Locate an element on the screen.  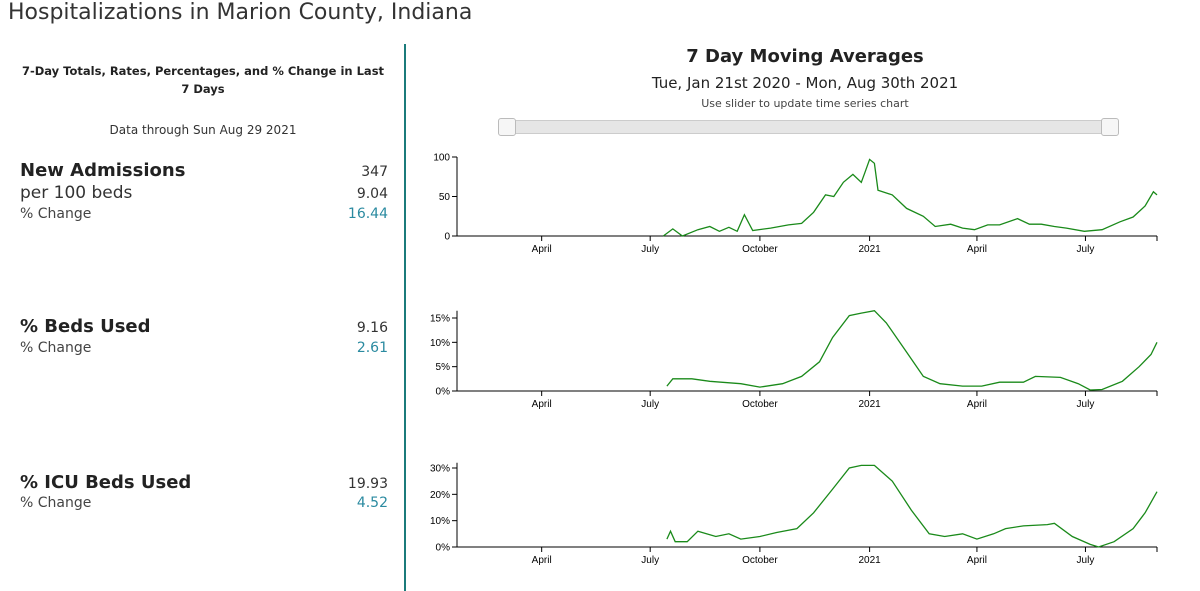
y-tick-label: 100 is located at coordinates (441, 158).